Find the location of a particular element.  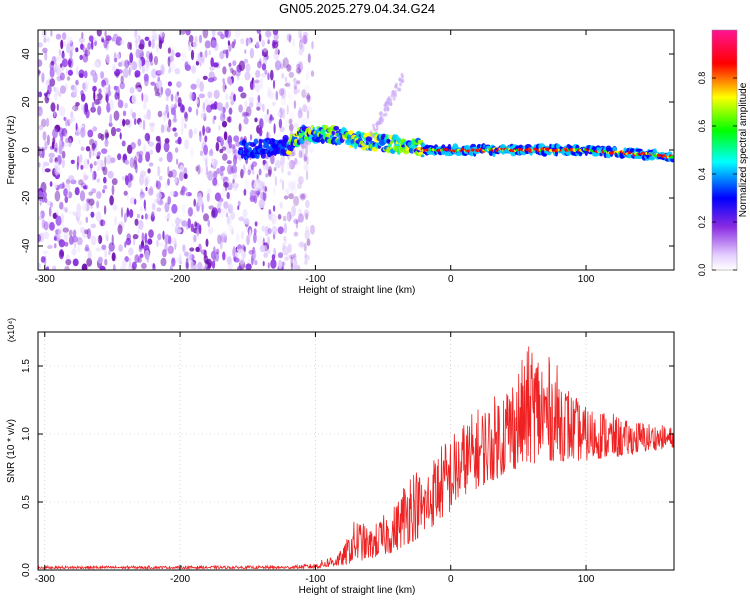

faint-arc-spot is located at coordinates (389, 99).